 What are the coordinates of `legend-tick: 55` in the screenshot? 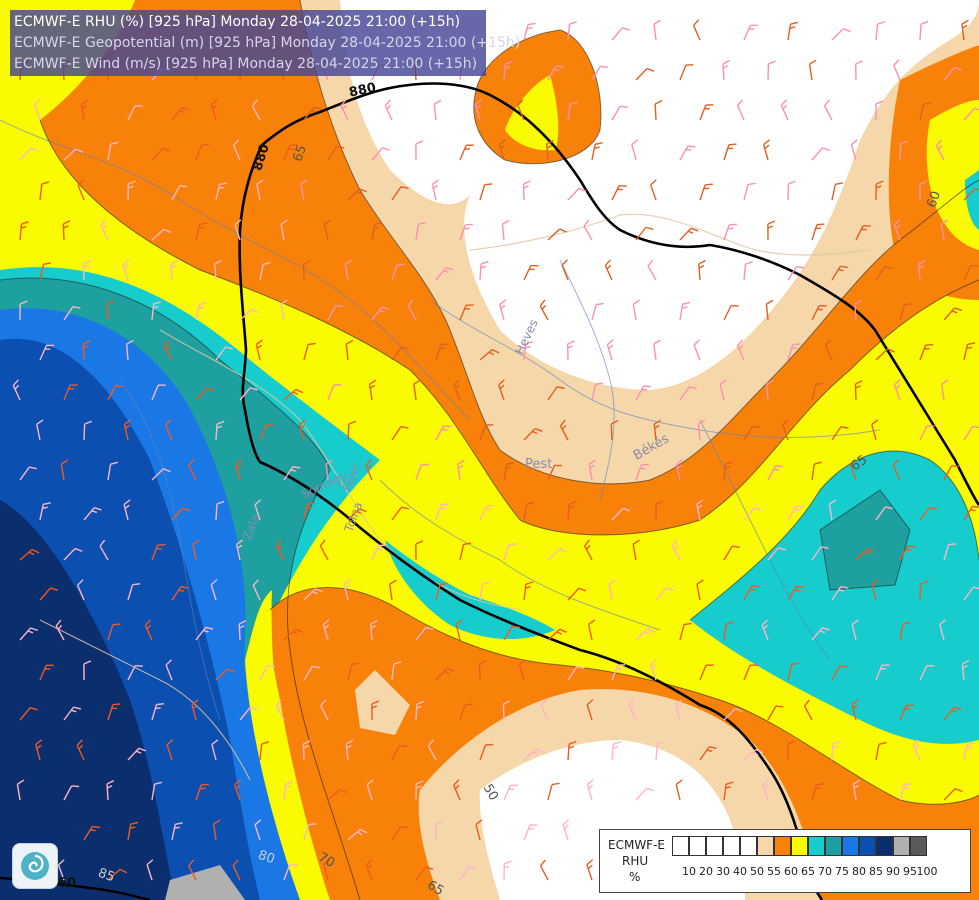 It's located at (774, 871).